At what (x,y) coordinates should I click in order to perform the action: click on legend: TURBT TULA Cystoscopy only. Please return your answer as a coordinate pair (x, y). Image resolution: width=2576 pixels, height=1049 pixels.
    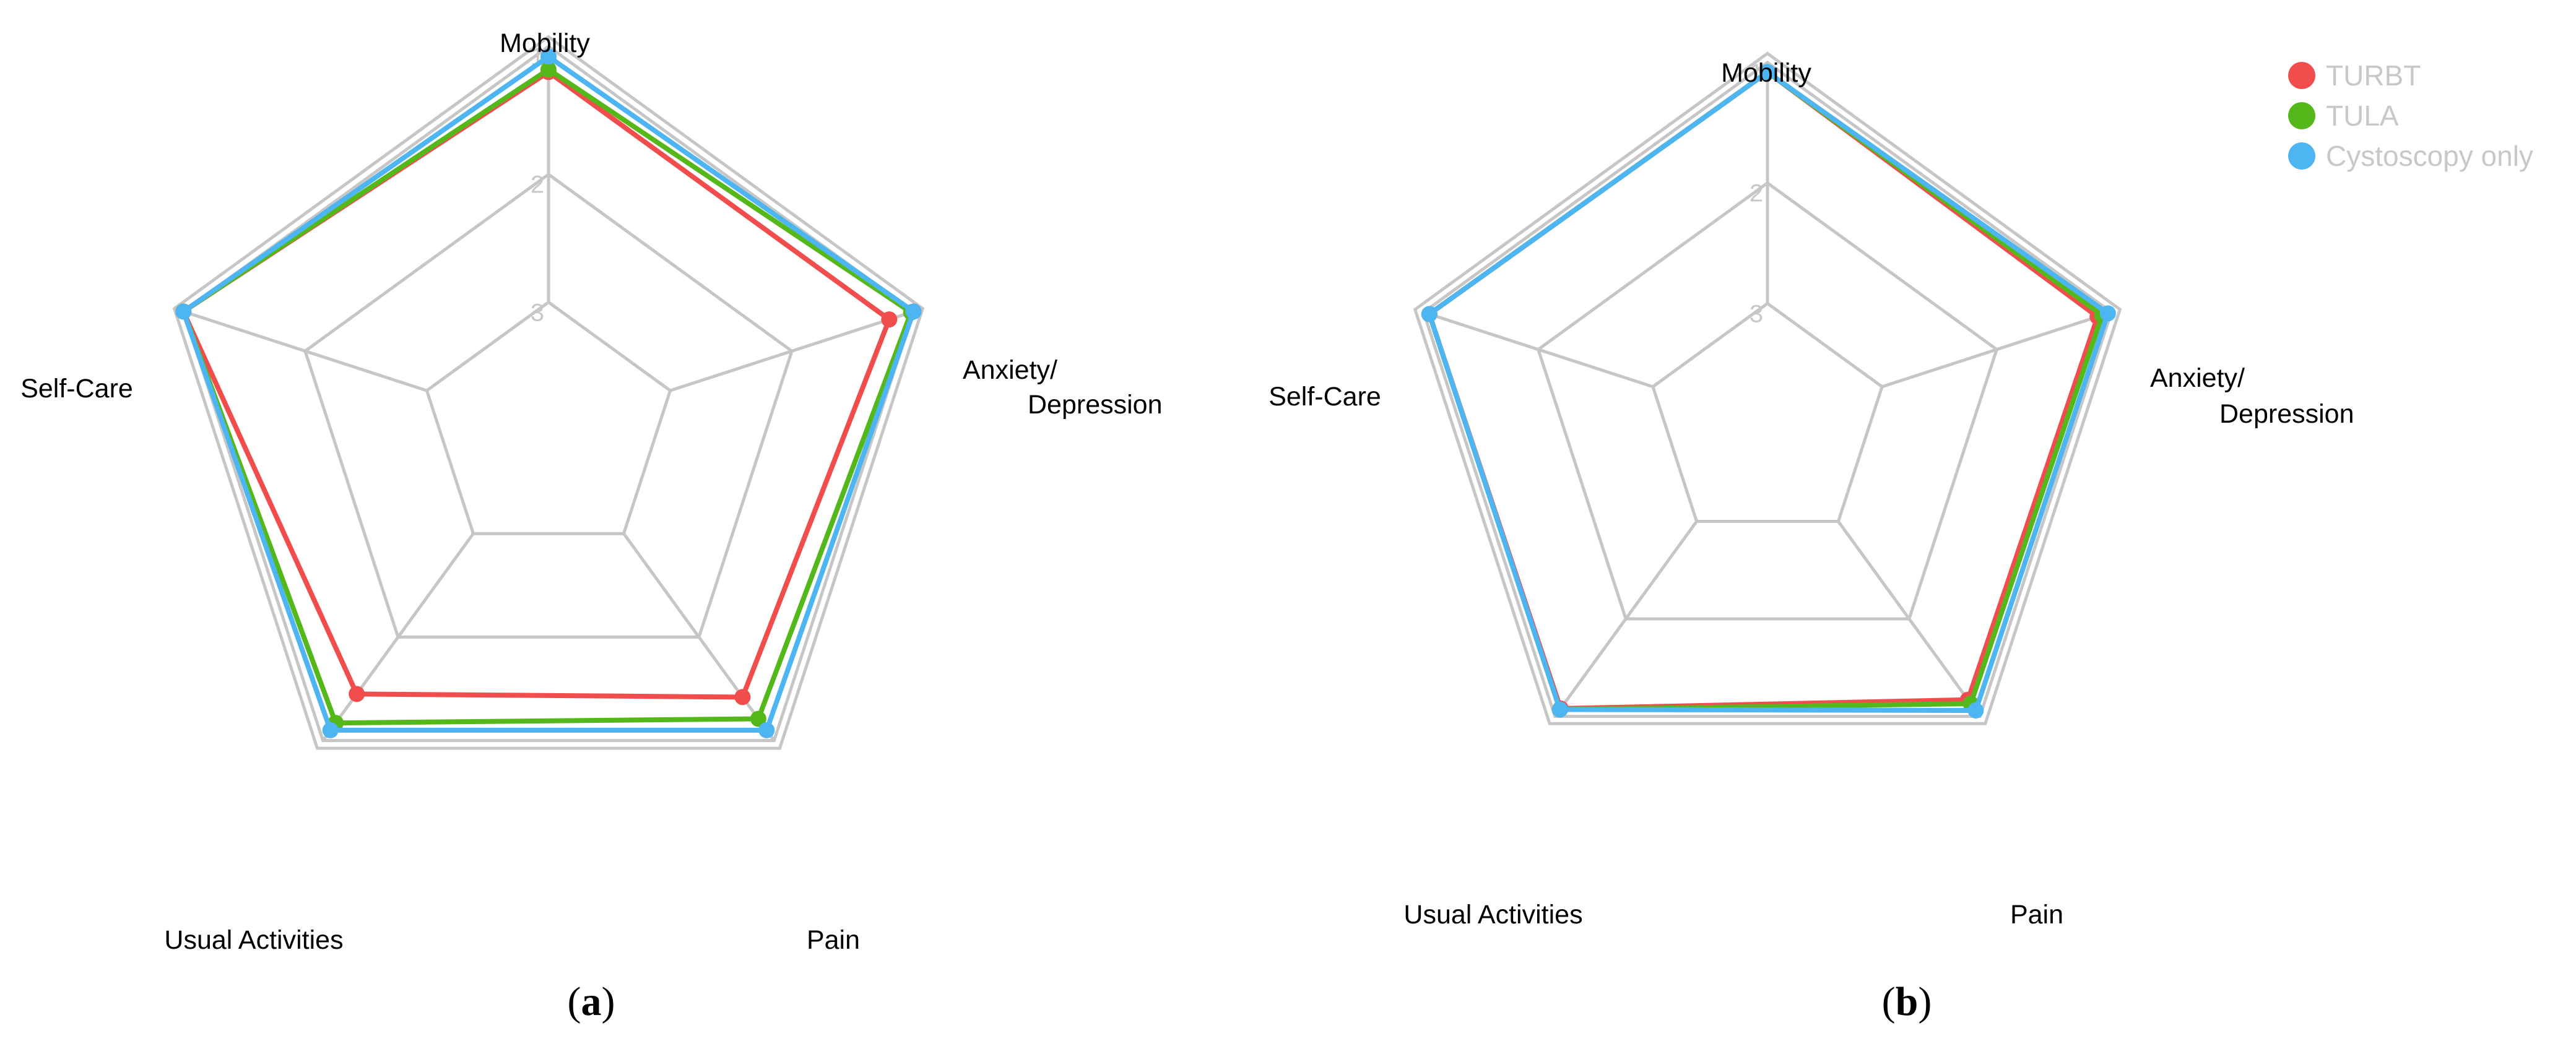
    Looking at the image, I should click on (2410, 115).